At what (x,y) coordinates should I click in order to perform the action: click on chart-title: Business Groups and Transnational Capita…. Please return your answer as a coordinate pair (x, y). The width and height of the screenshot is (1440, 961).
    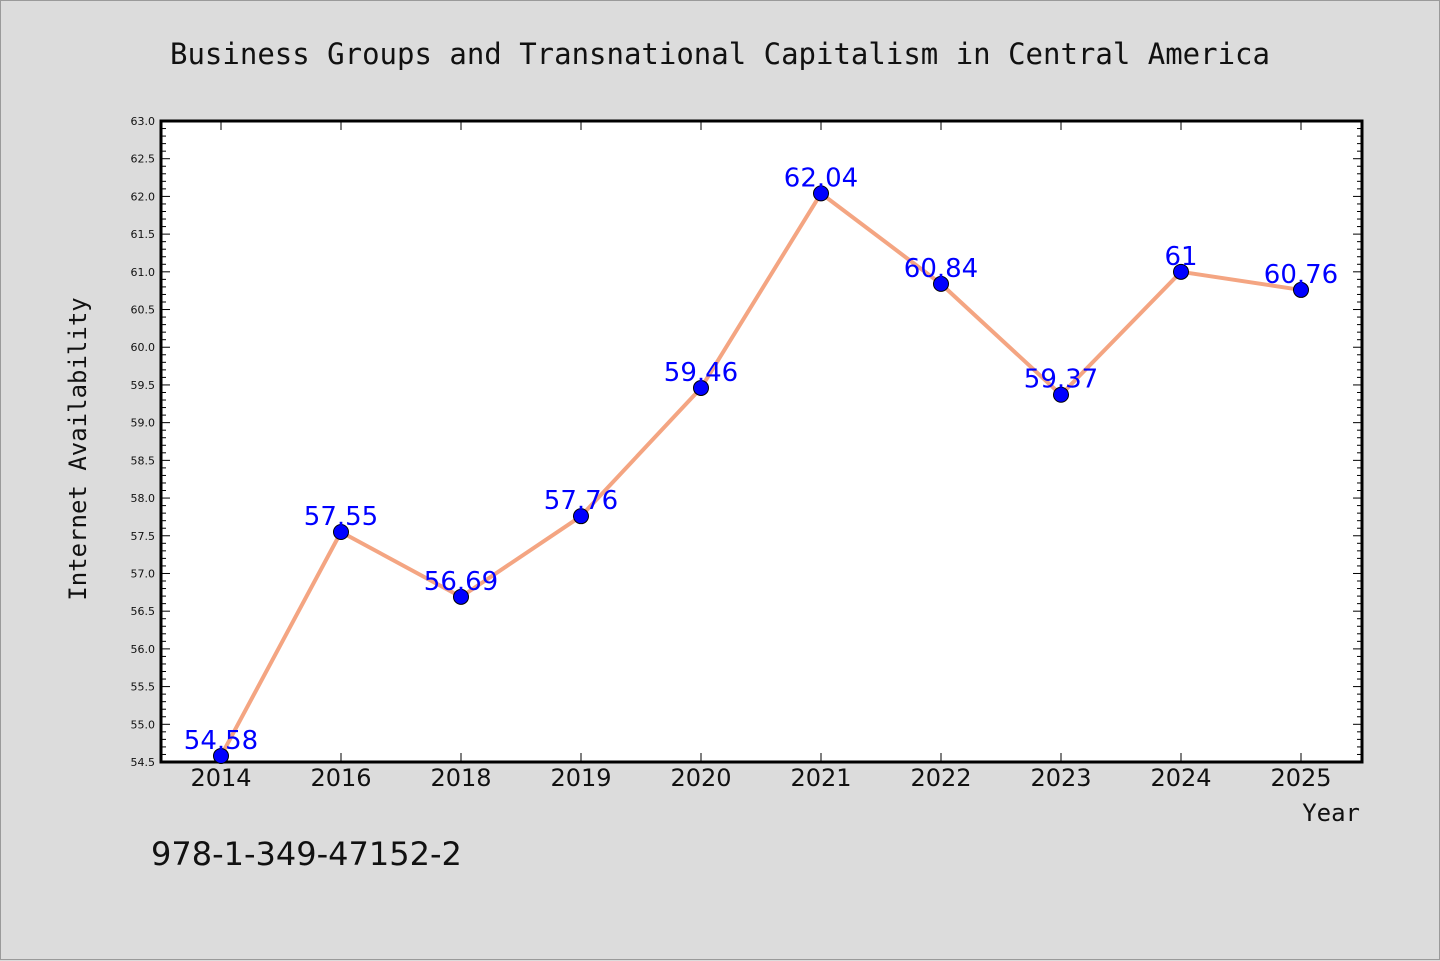
    Looking at the image, I should click on (720, 54).